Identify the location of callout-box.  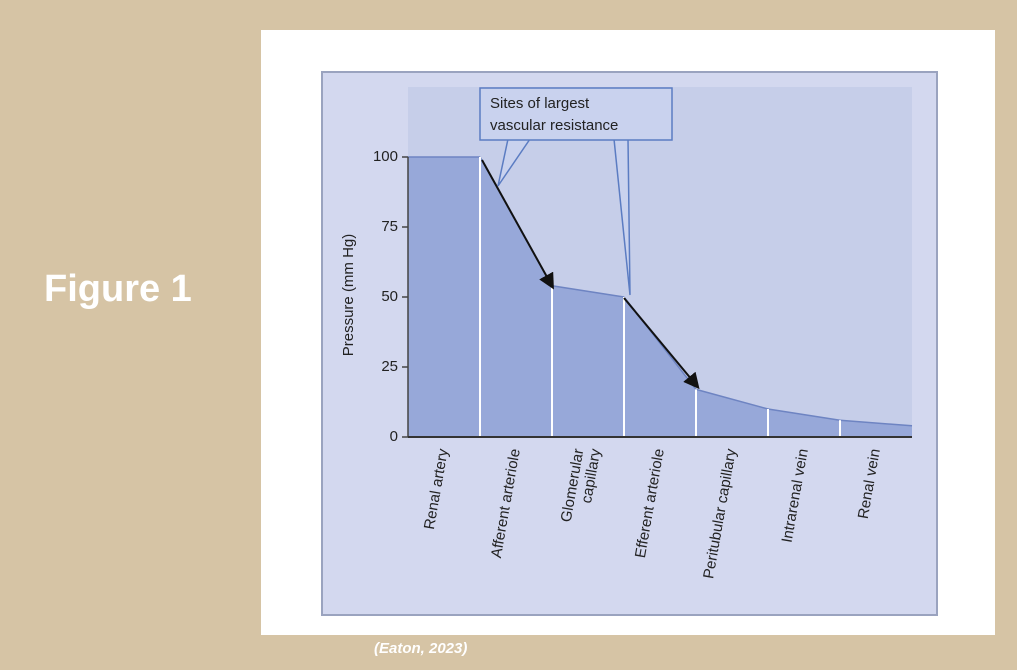
(576, 114).